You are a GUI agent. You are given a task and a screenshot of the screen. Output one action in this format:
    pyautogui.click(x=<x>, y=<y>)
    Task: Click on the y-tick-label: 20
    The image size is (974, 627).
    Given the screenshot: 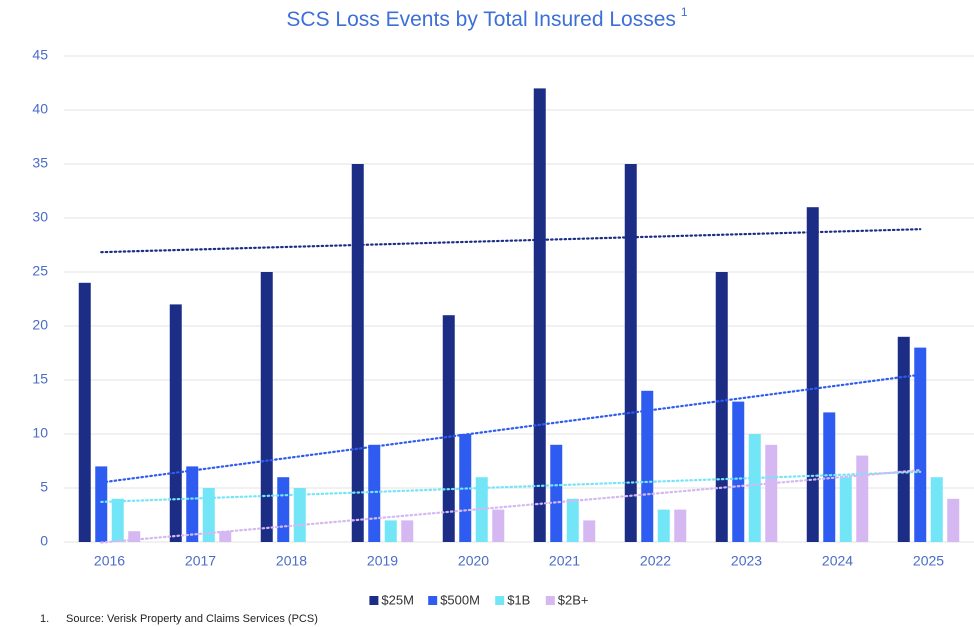 What is the action you would take?
    pyautogui.click(x=40, y=325)
    